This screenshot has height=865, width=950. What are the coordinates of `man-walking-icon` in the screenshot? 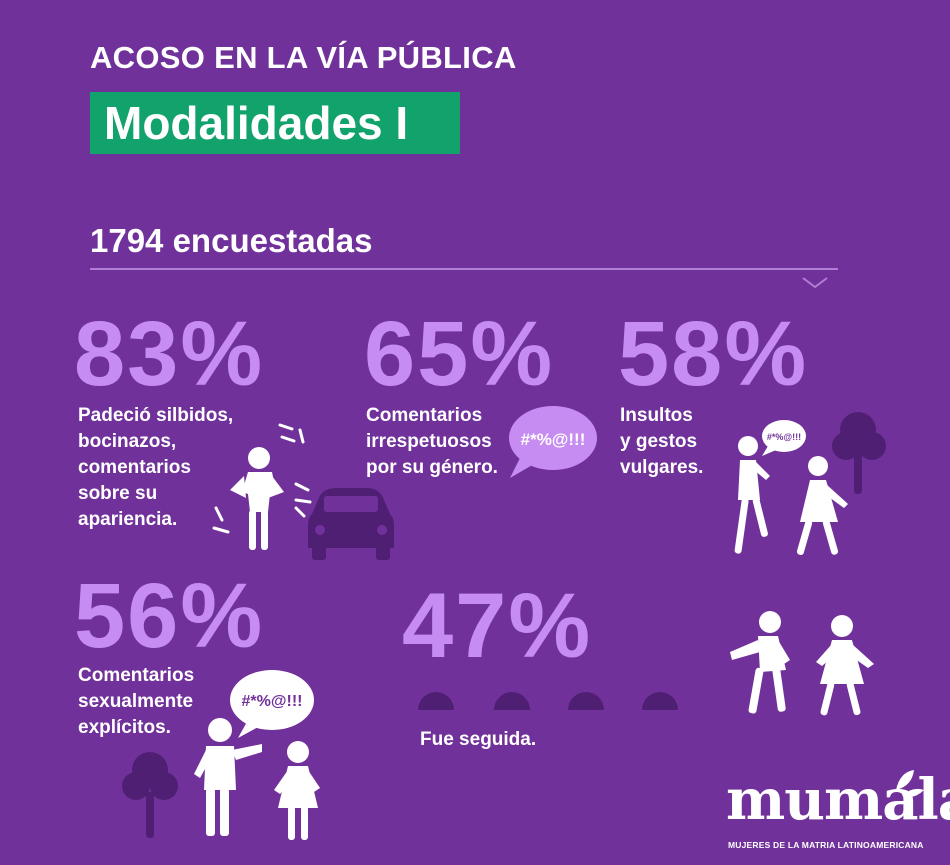 It's located at (760, 662).